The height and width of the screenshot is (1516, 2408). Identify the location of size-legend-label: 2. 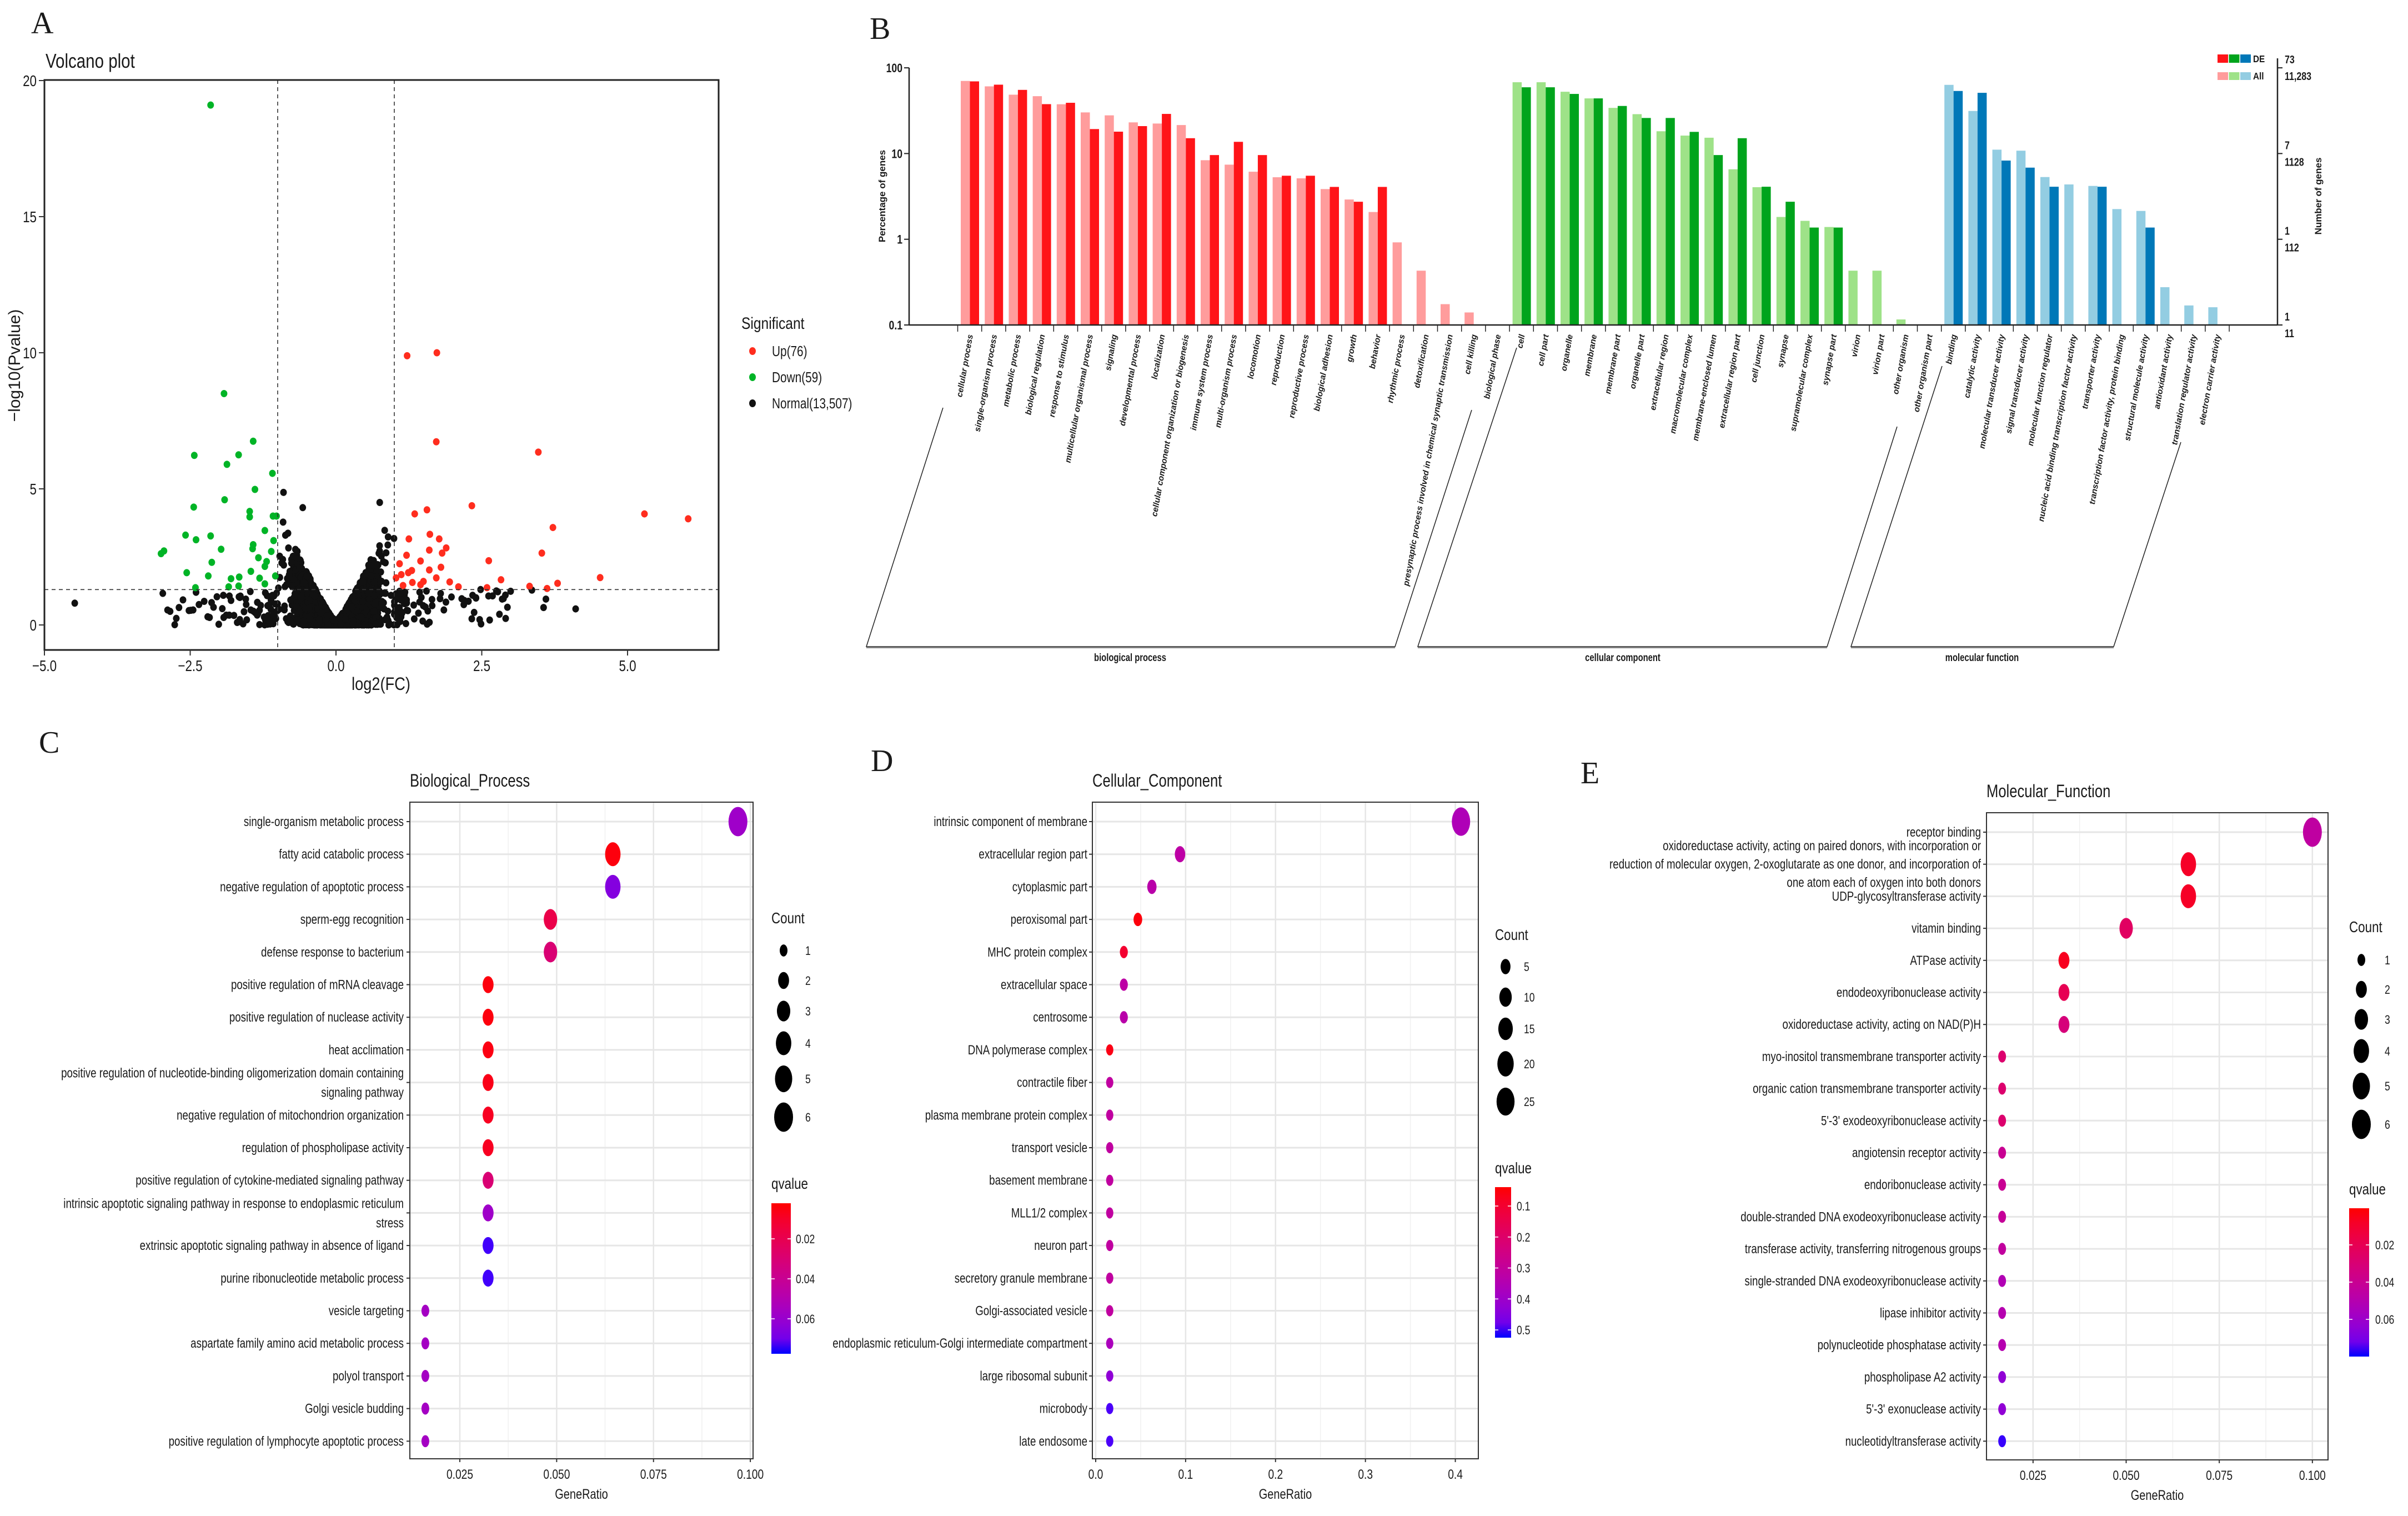
(808, 981).